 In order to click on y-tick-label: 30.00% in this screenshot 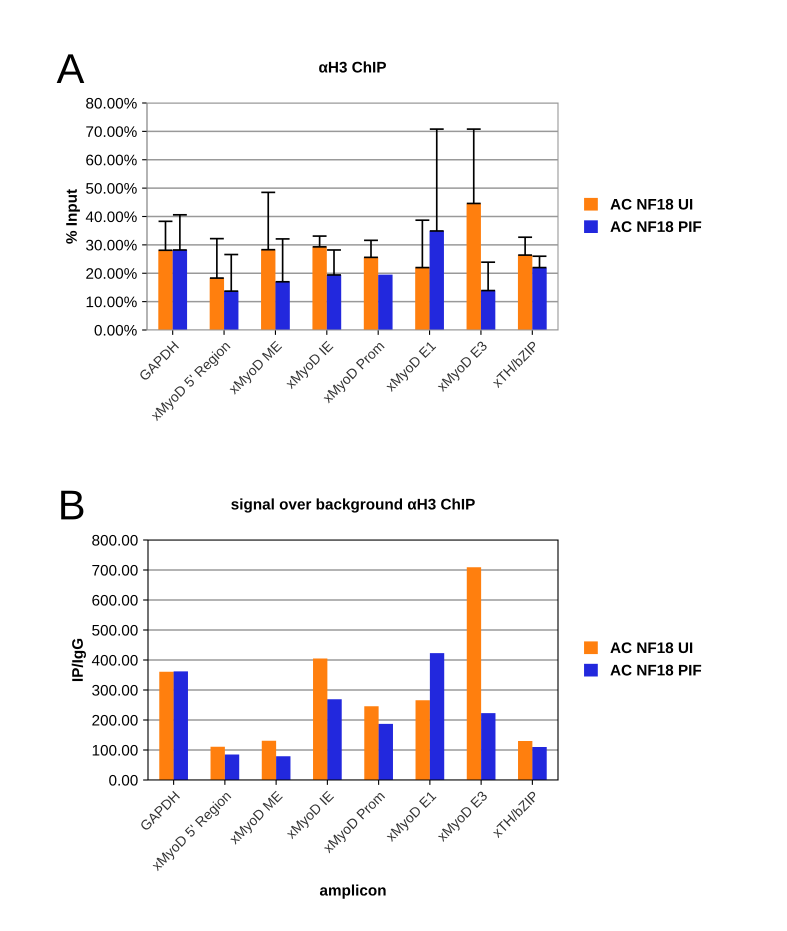, I will do `click(111, 245)`.